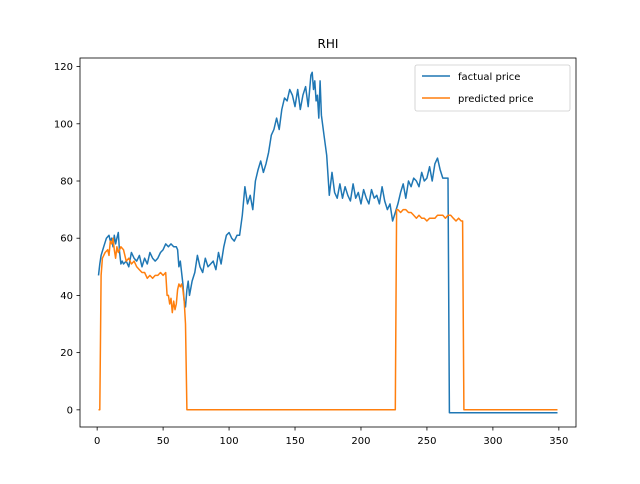 This screenshot has height=484, width=640. What do you see at coordinates (66, 296) in the screenshot?
I see `y-tick-label: 40` at bounding box center [66, 296].